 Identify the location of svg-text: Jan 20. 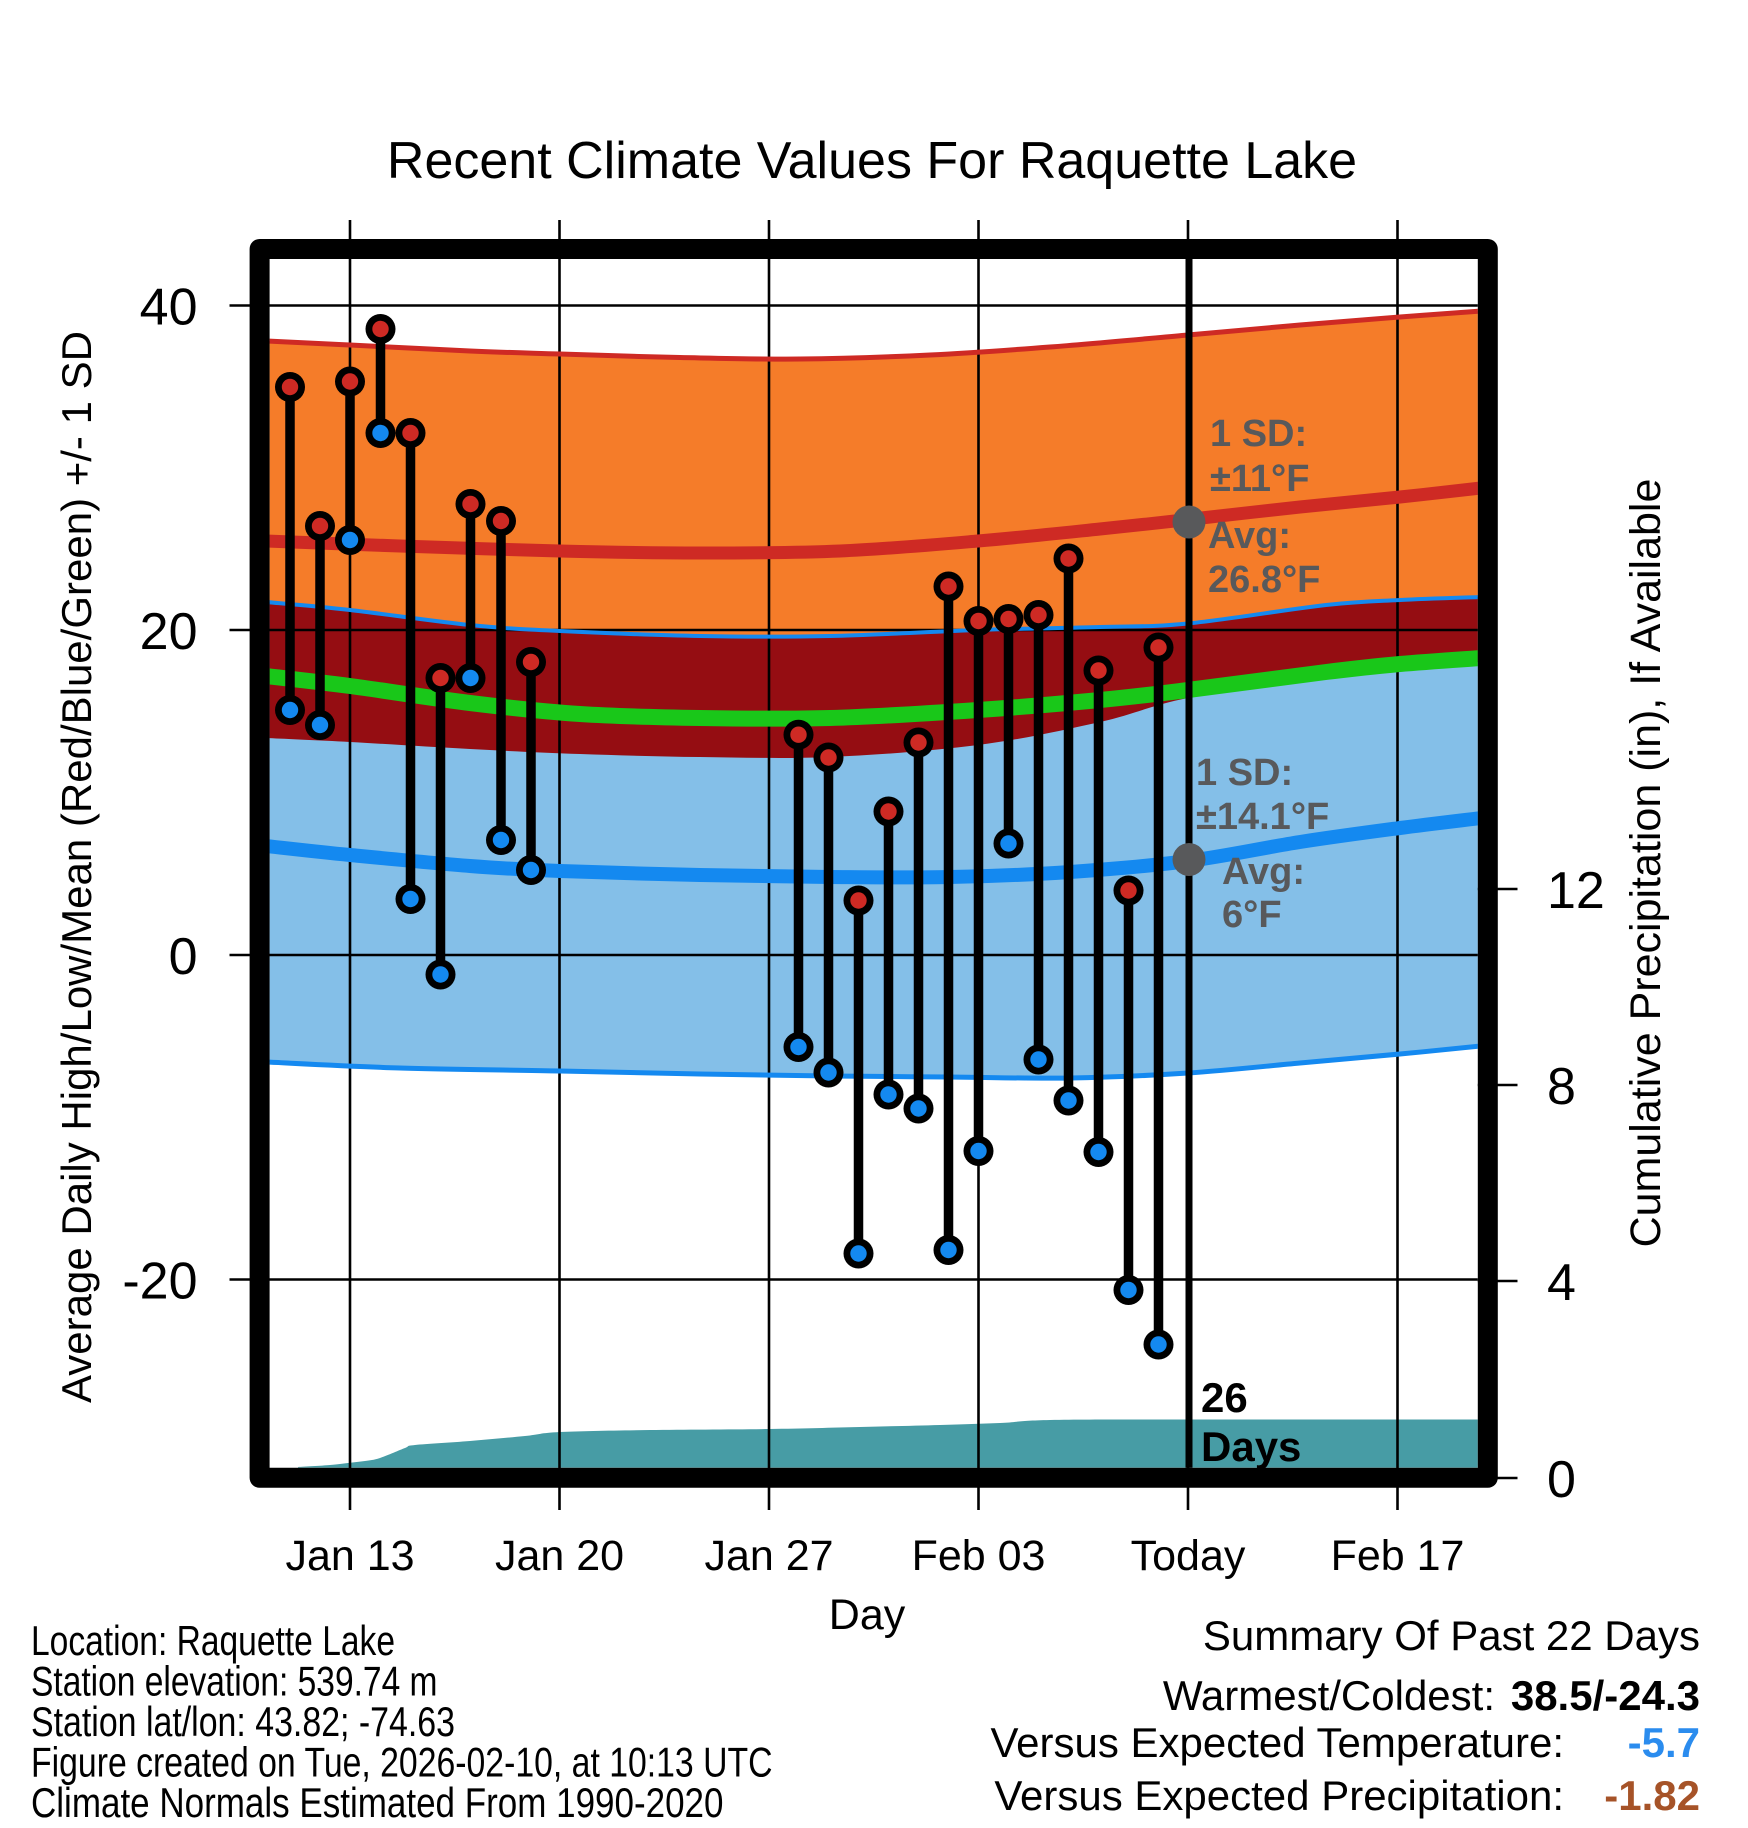
(559, 1556).